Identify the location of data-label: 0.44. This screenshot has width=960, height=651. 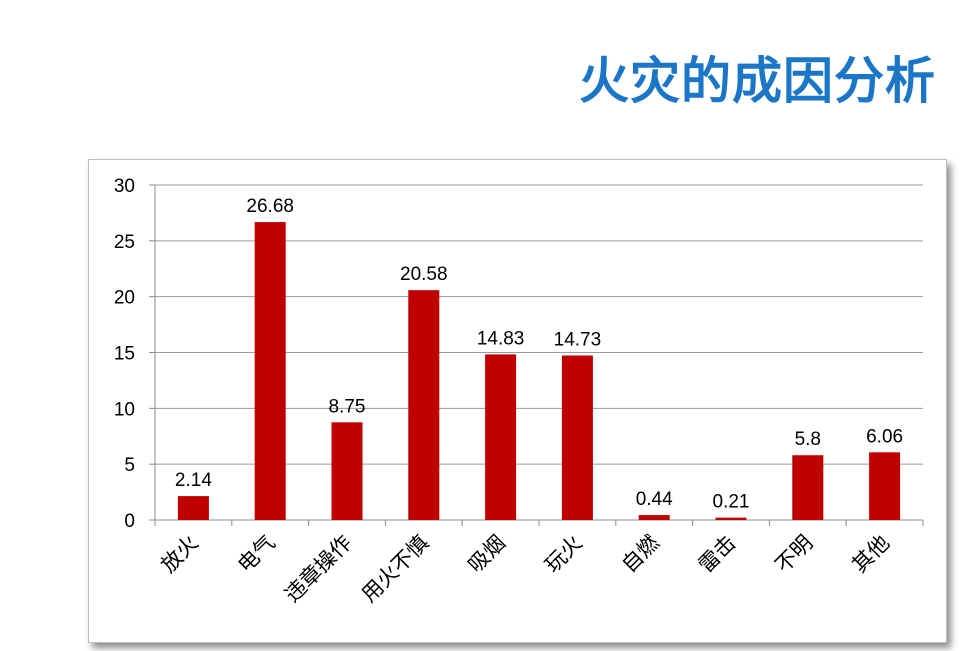
(654, 499).